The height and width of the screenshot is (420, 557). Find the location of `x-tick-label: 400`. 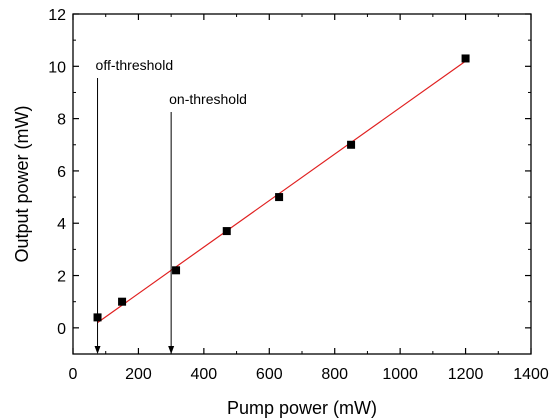

x-tick-label: 400 is located at coordinates (204, 374).